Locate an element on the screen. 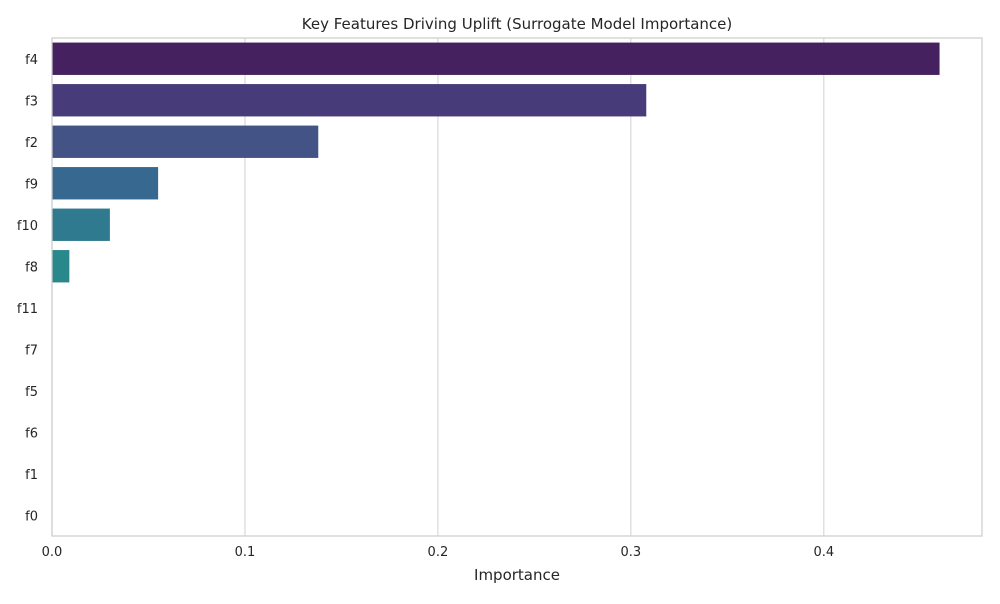 This screenshot has height=604, width=1000. x-tick-labels: 0.0 0.1 0.2 0.3 0.4 is located at coordinates (438, 552).